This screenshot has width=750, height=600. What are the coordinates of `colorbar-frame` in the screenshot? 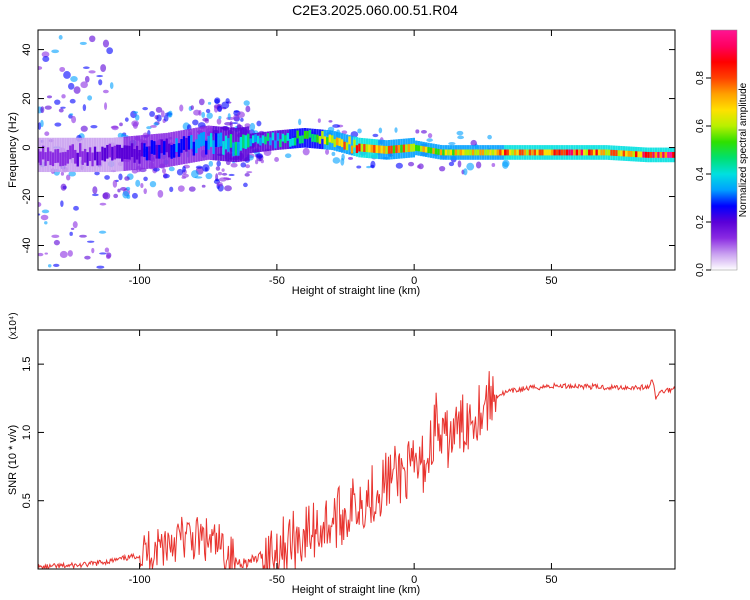 It's located at (724, 150).